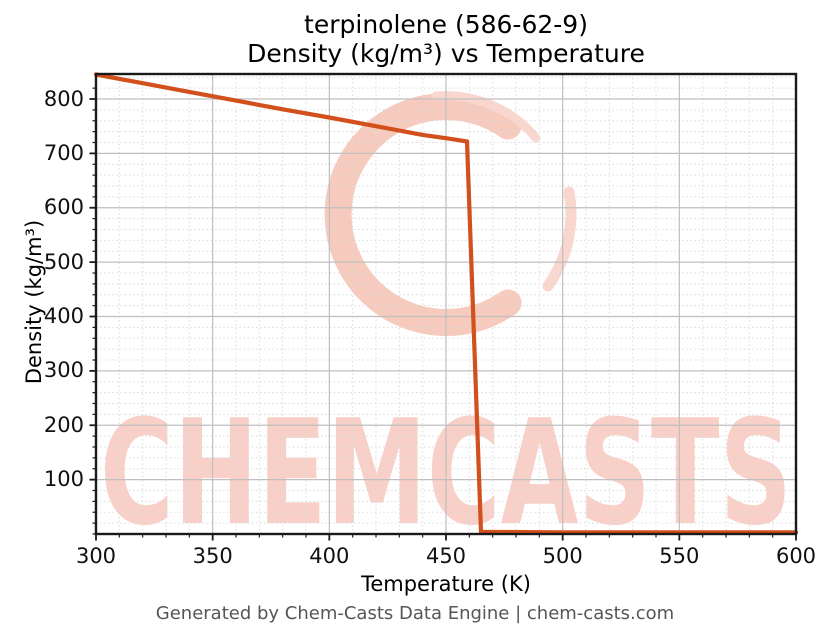 The width and height of the screenshot is (830, 644). I want to click on x-tick-label: 300, so click(96, 556).